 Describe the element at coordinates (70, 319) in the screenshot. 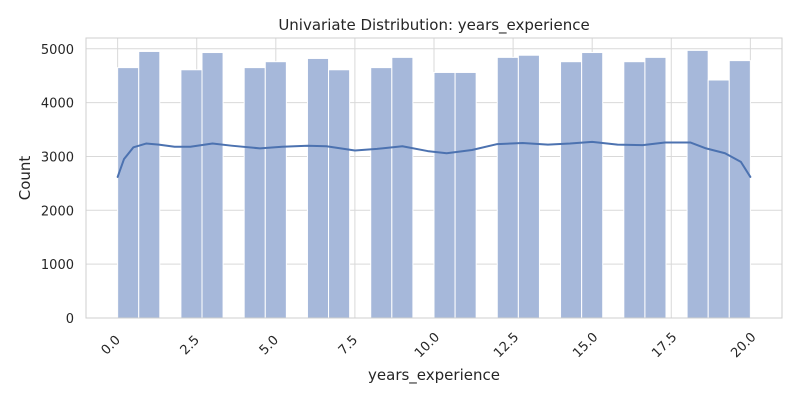

I see `y-tick-label: 0` at that location.